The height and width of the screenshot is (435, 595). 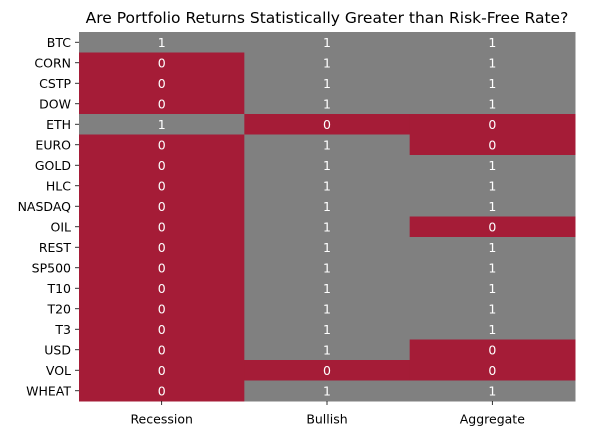 I want to click on cell-value-corn-bullish: 1, so click(x=327, y=62).